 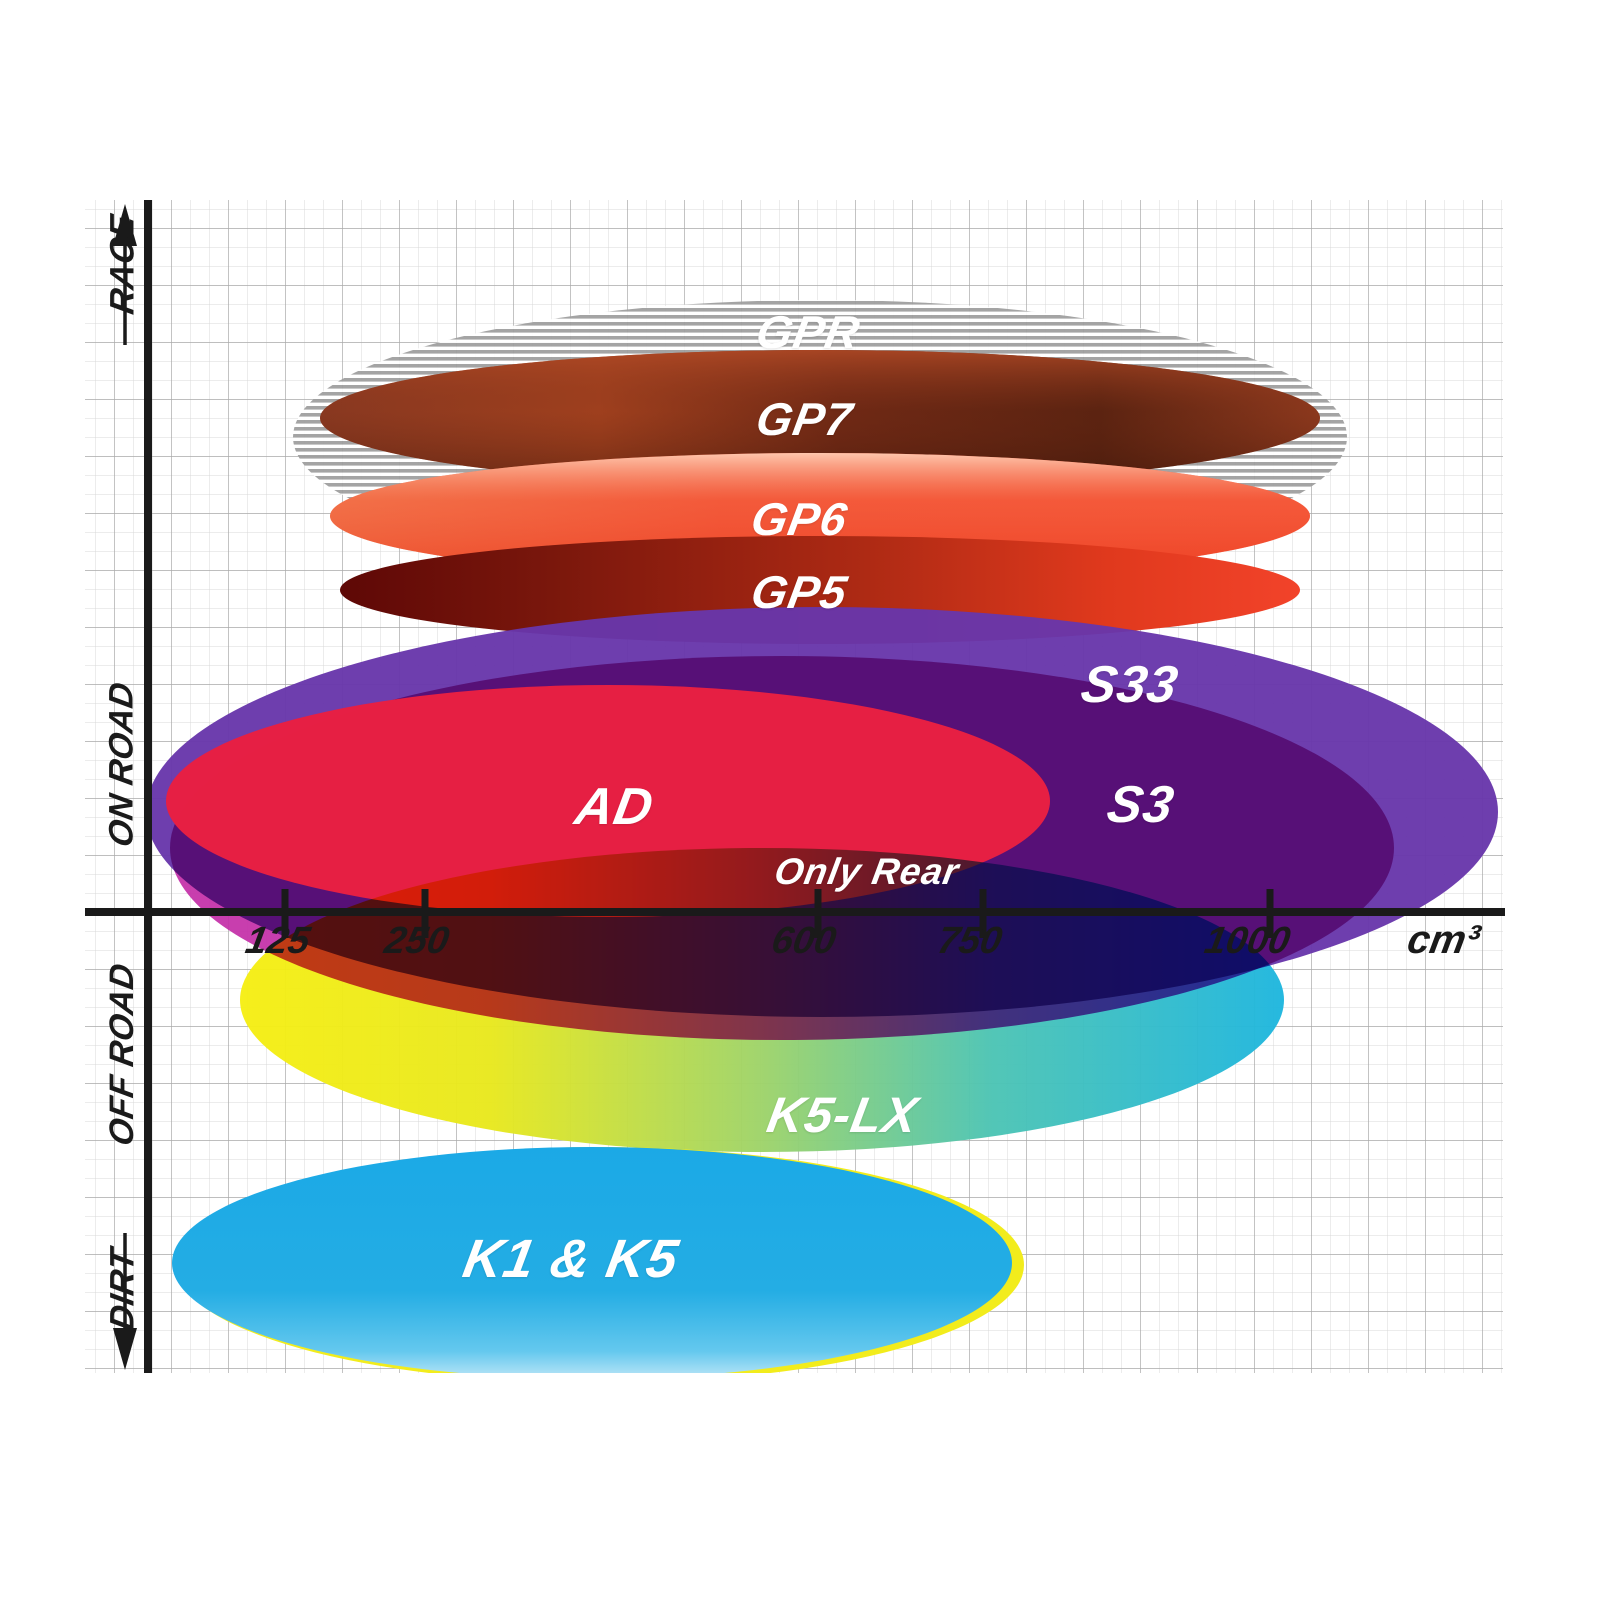 I want to click on series-label-s3: S3, so click(x=1140, y=805).